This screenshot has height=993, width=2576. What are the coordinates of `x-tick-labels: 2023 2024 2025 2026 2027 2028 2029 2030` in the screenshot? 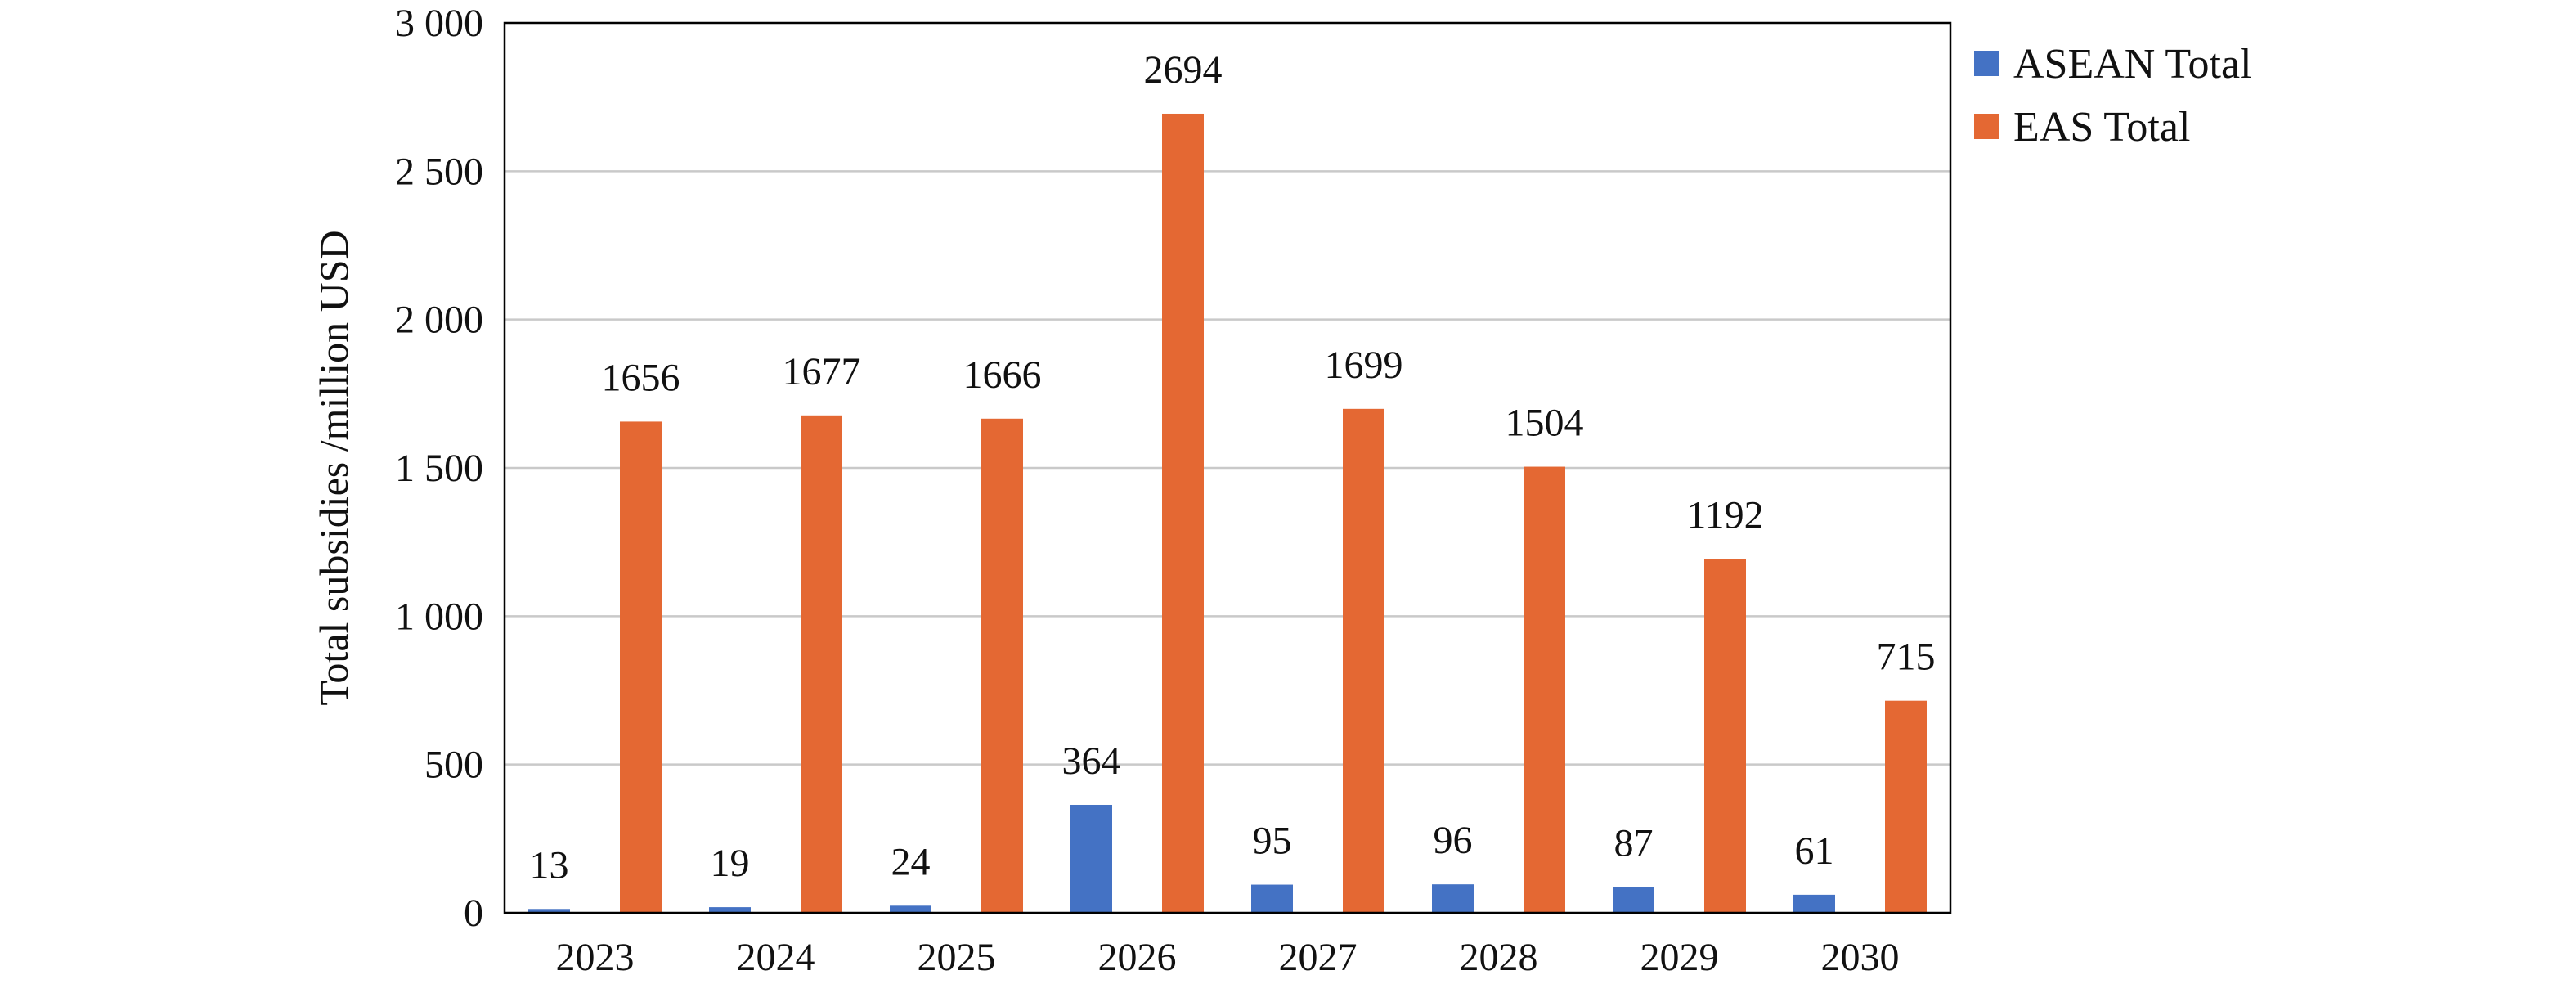 It's located at (1228, 958).